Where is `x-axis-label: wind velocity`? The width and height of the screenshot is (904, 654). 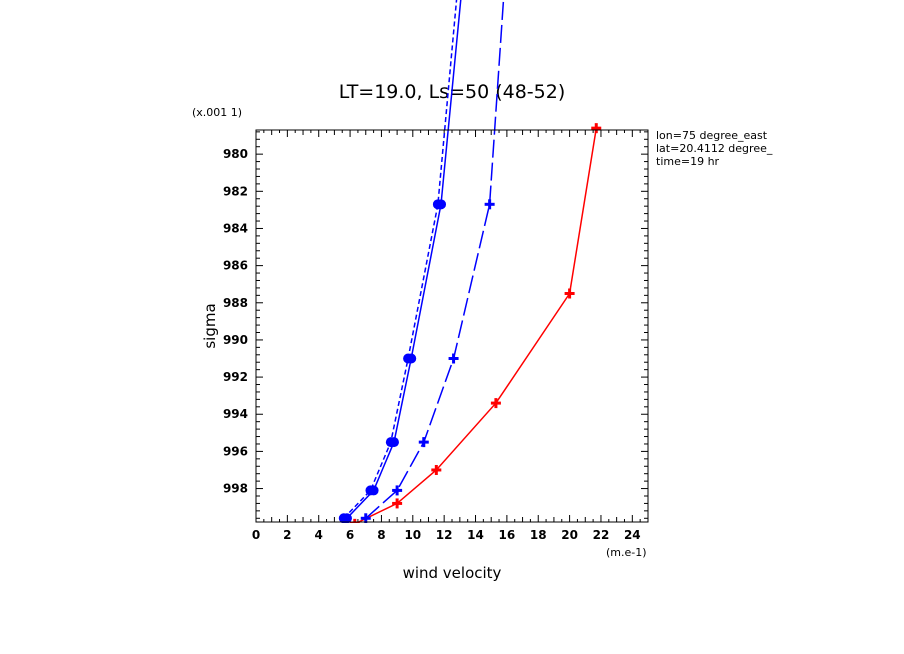 x-axis-label: wind velocity is located at coordinates (452, 573).